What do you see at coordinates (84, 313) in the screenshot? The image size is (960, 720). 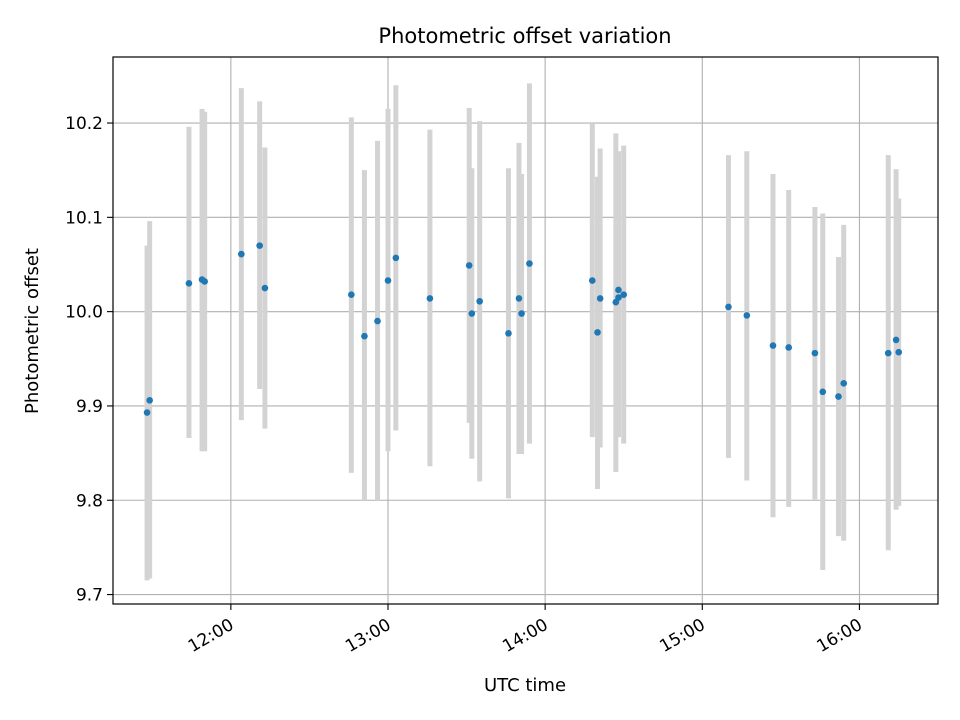 I see `y-tick-label: 10.0` at bounding box center [84, 313].